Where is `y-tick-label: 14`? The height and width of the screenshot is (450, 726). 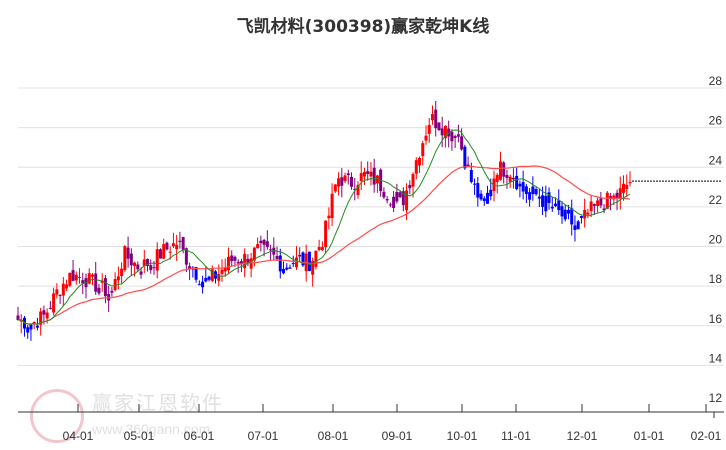
y-tick-label: 14 is located at coordinates (716, 358).